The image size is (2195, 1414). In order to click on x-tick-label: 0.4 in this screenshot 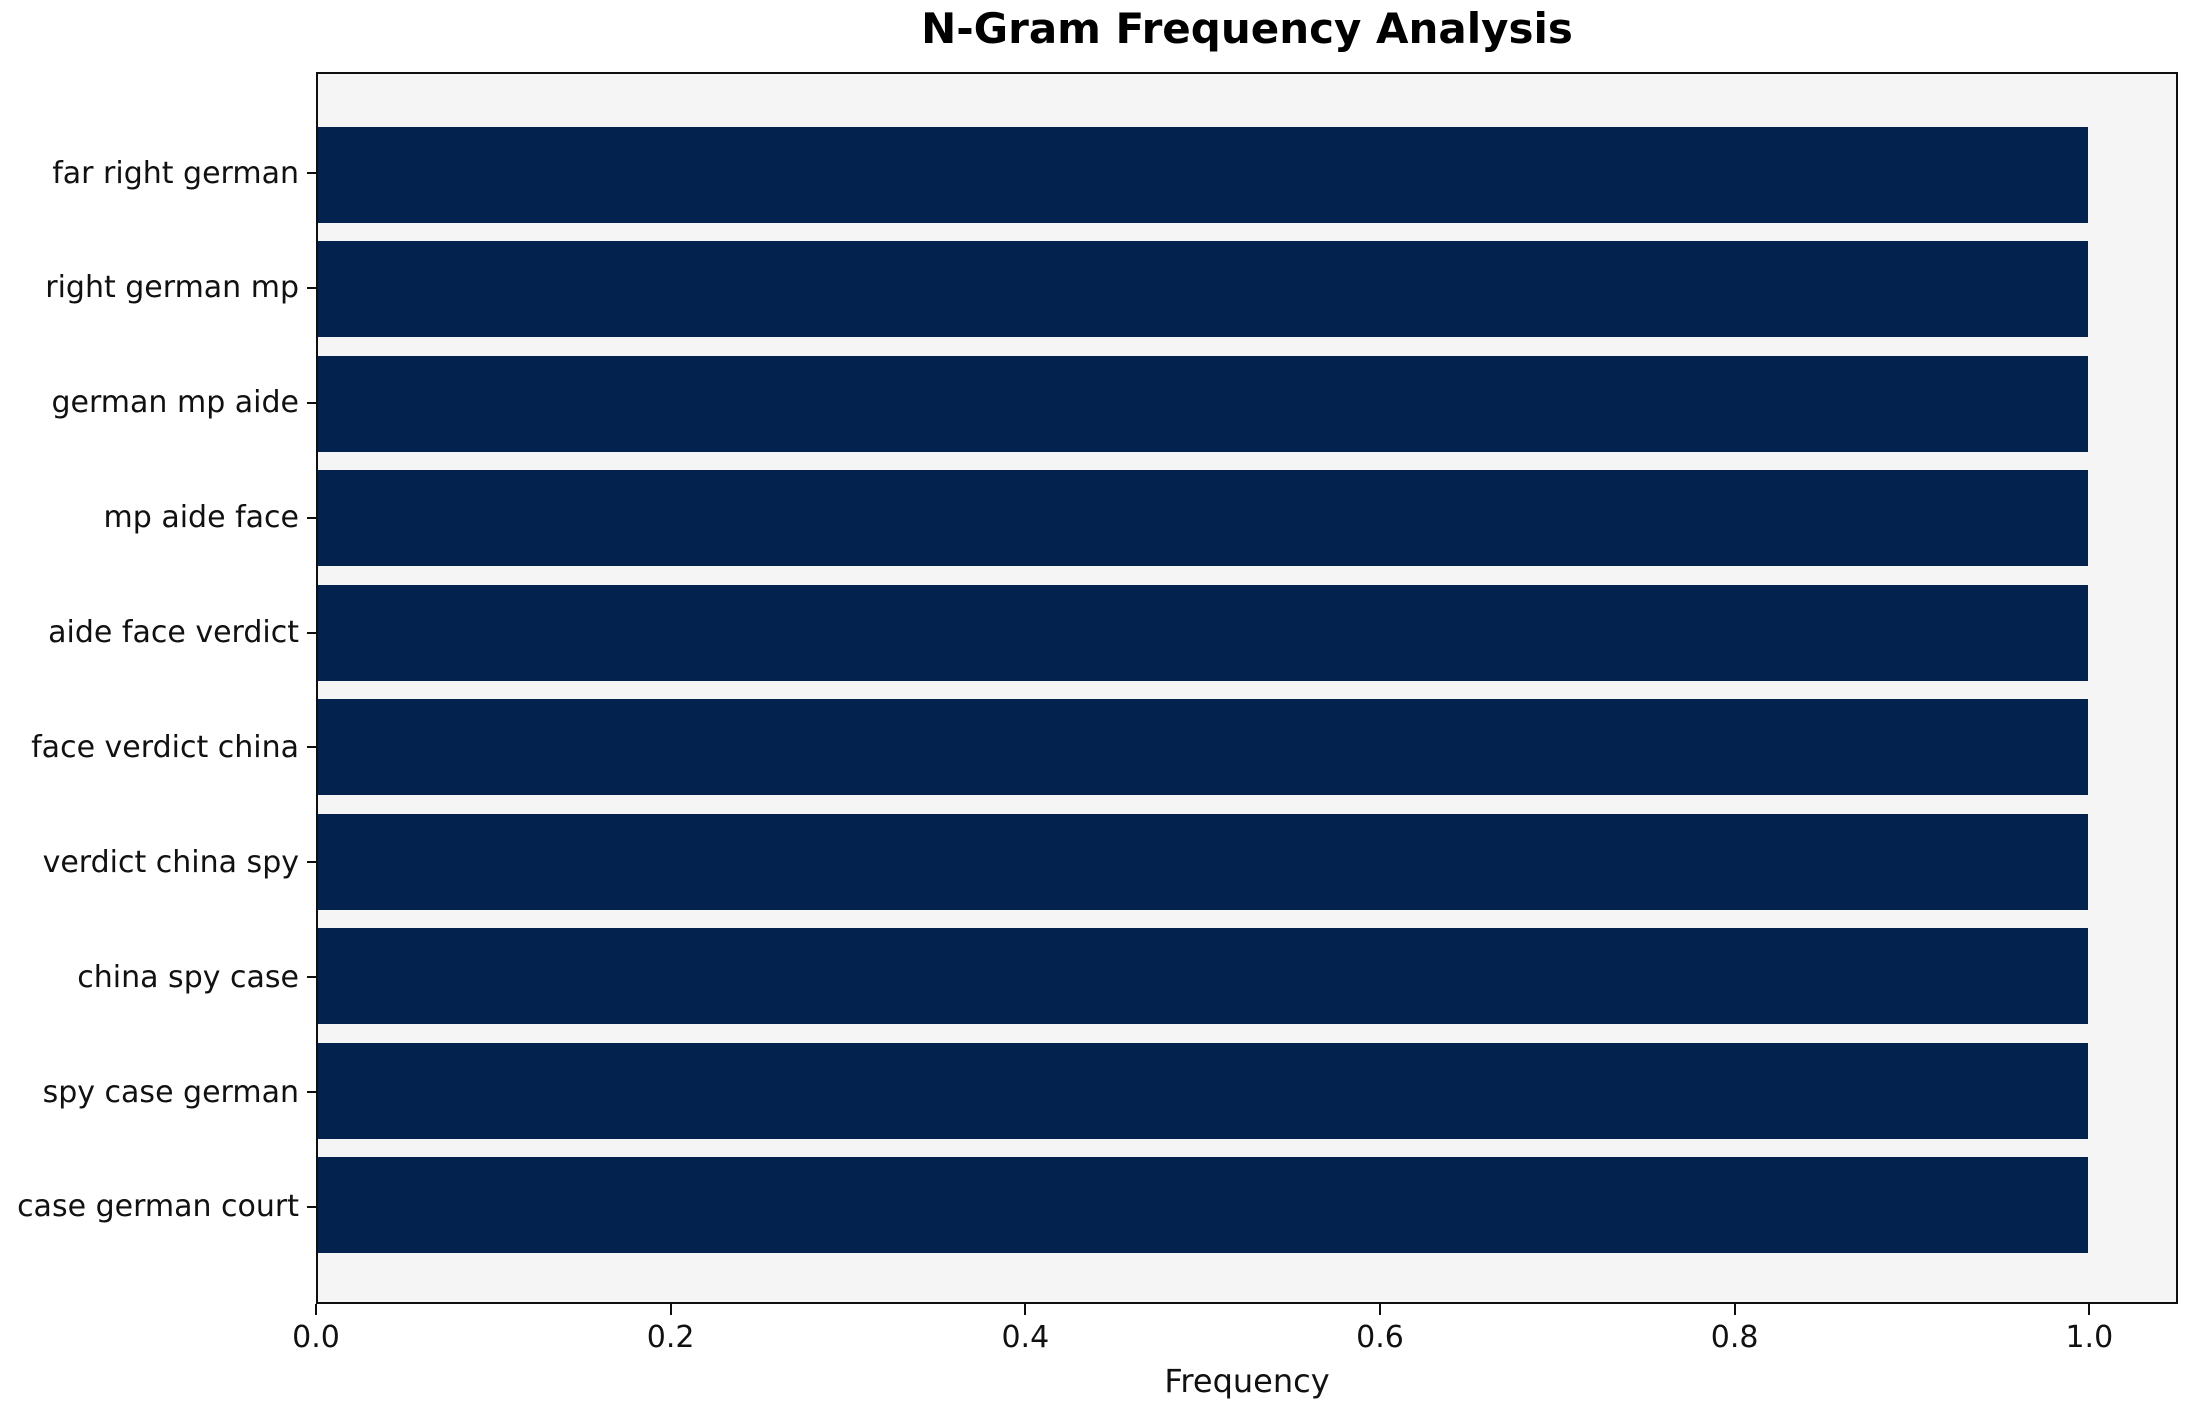, I will do `click(1025, 1337)`.